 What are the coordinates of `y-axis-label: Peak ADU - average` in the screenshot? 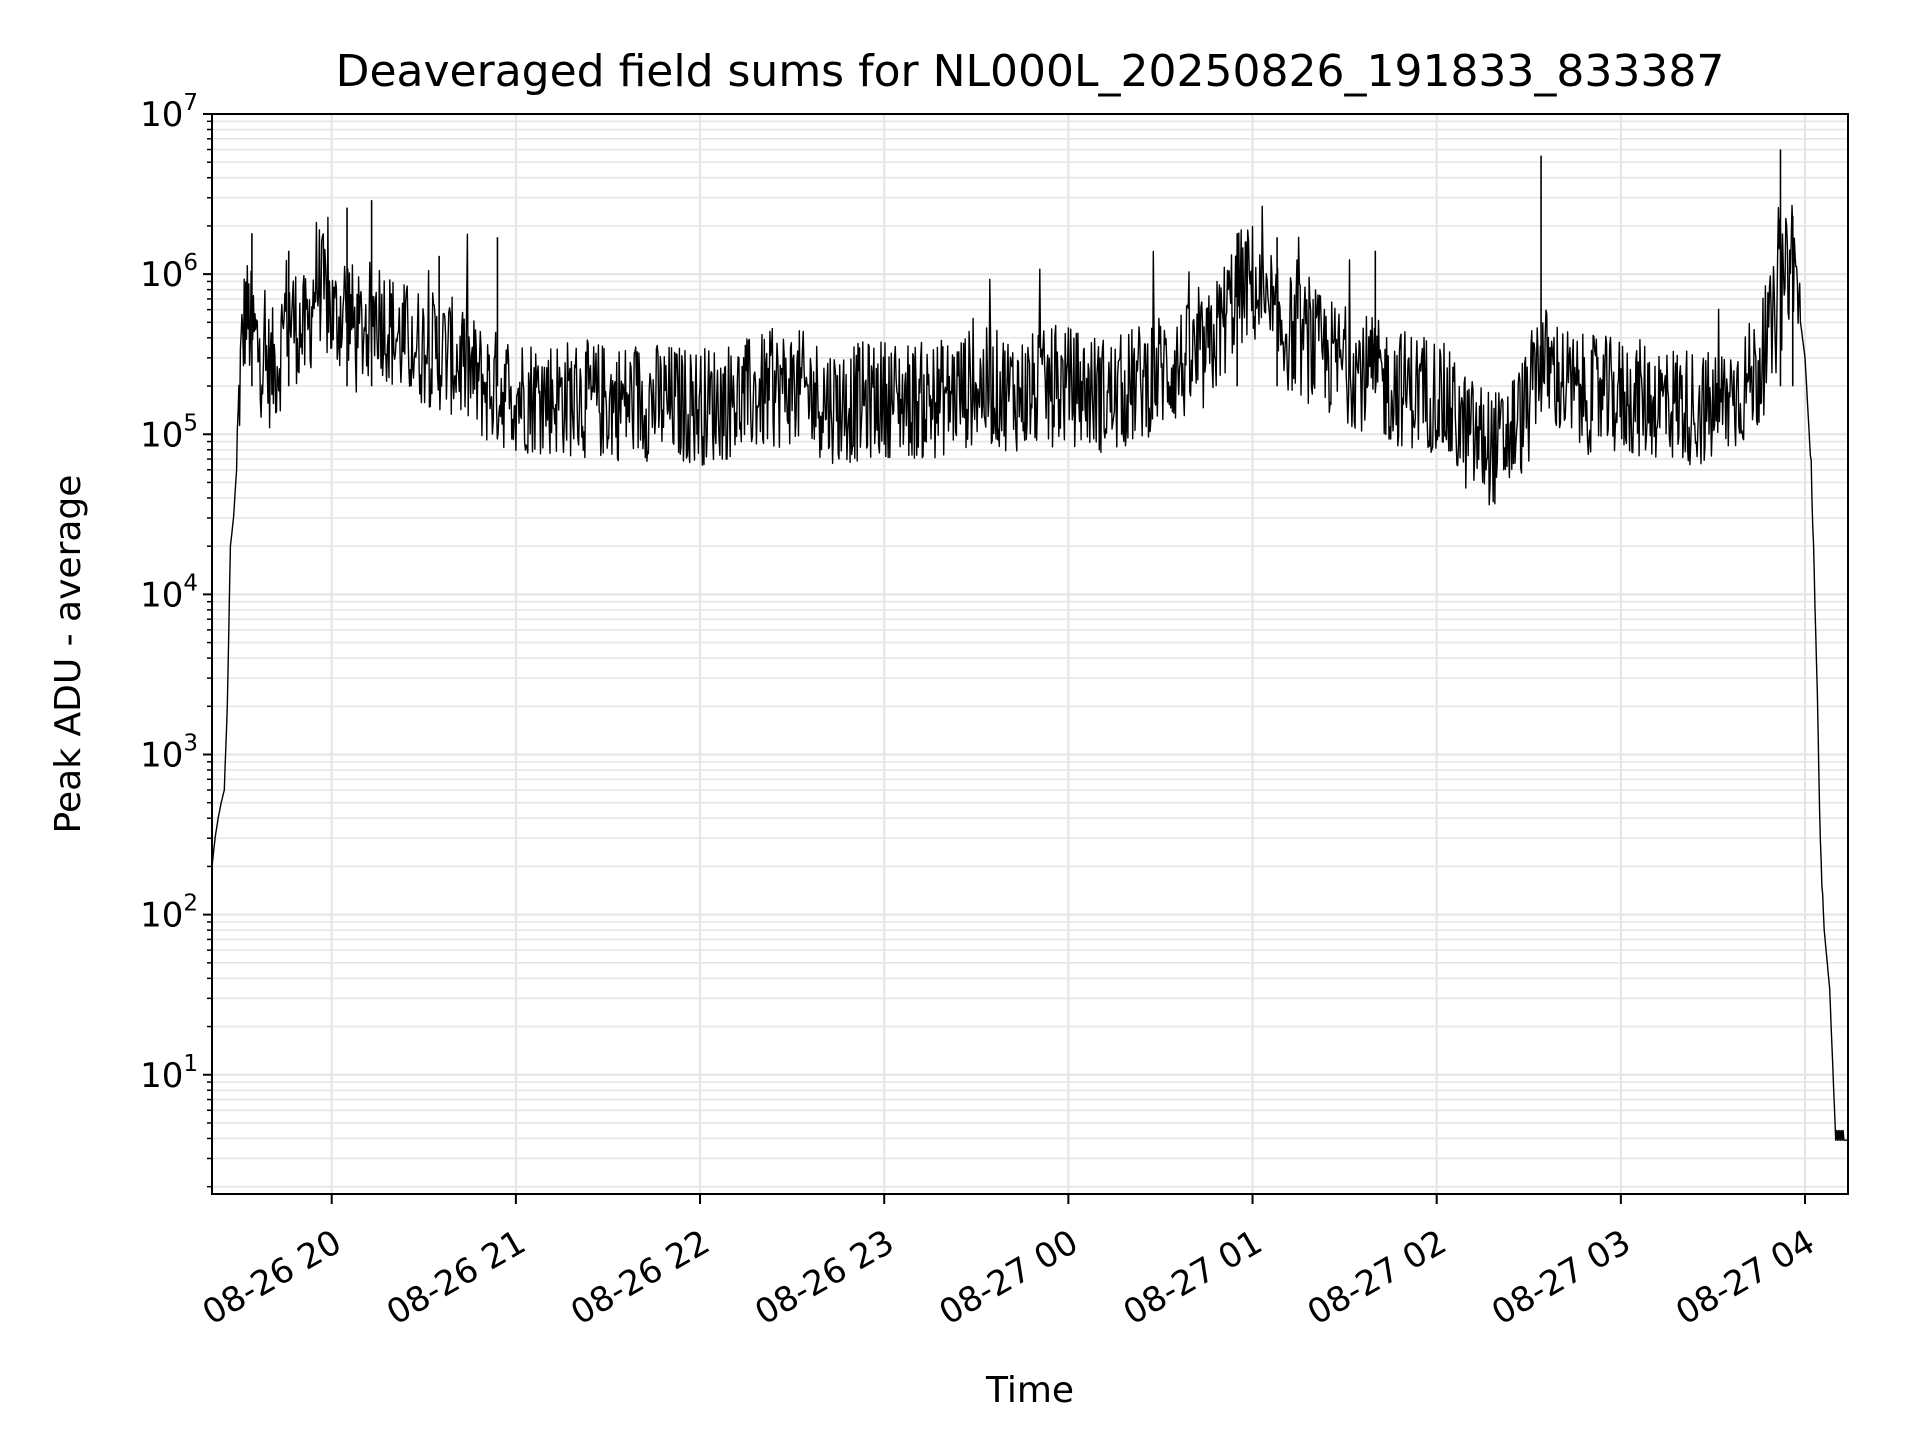 It's located at (68, 654).